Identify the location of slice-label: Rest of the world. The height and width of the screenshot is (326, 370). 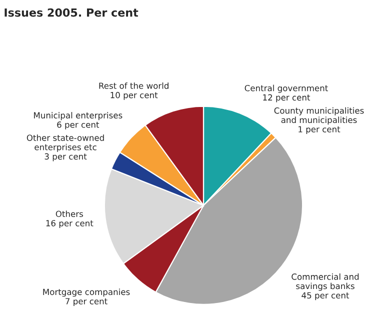
(133, 85).